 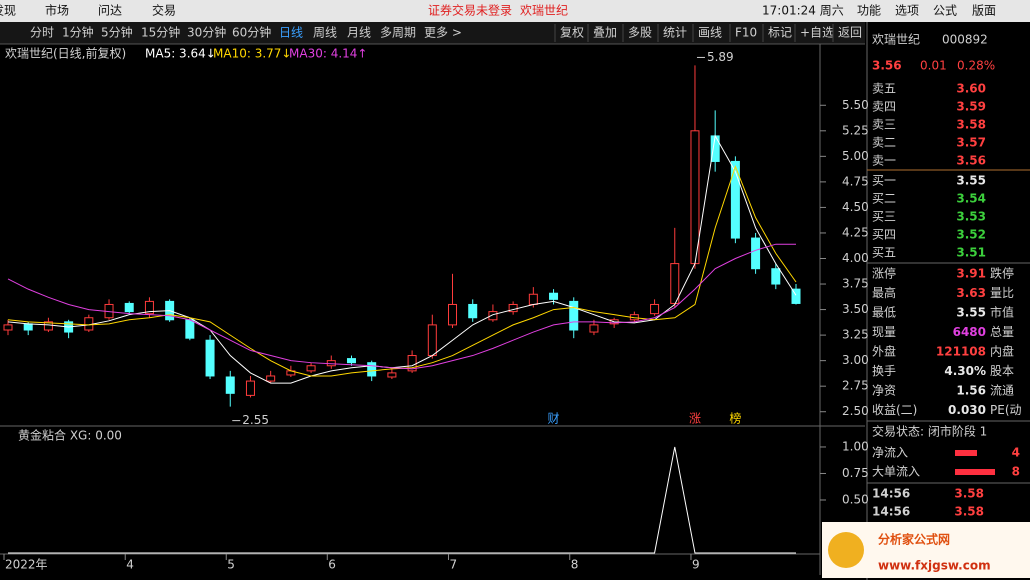 What do you see at coordinates (803, 11) in the screenshot?
I see `clock: 17:01:24 周六` at bounding box center [803, 11].